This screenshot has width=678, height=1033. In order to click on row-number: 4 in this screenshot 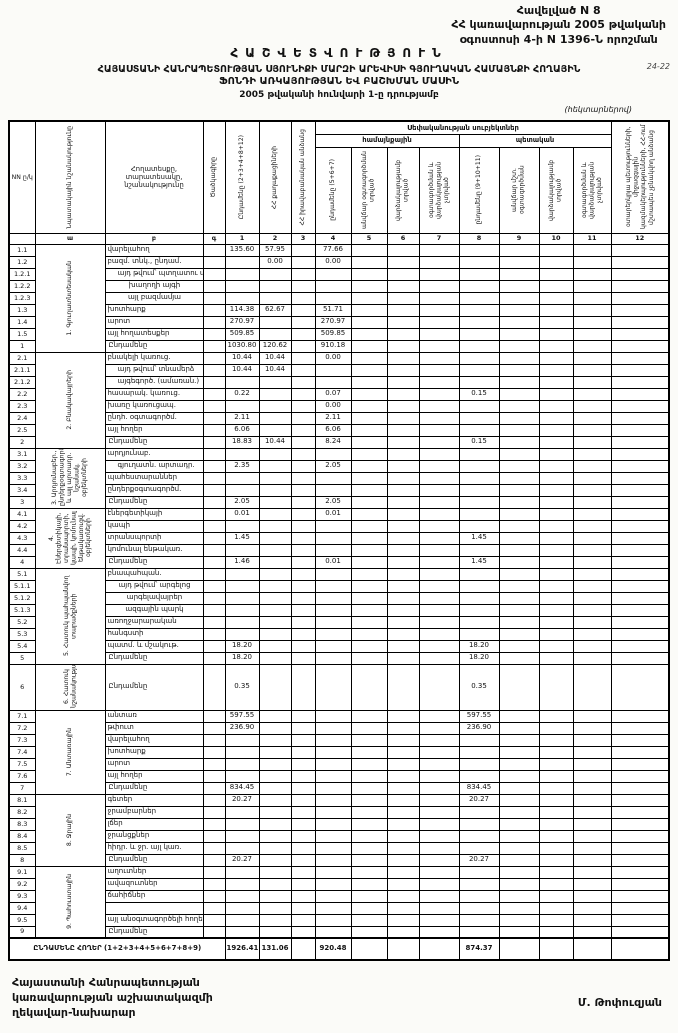, I will do `click(22, 562)`.